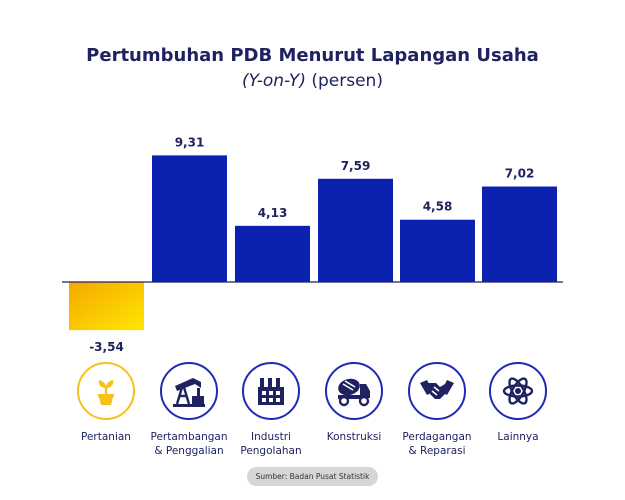 The width and height of the screenshot is (625, 500). Describe the element at coordinates (271, 391) in the screenshot. I see `factory-icon` at that location.